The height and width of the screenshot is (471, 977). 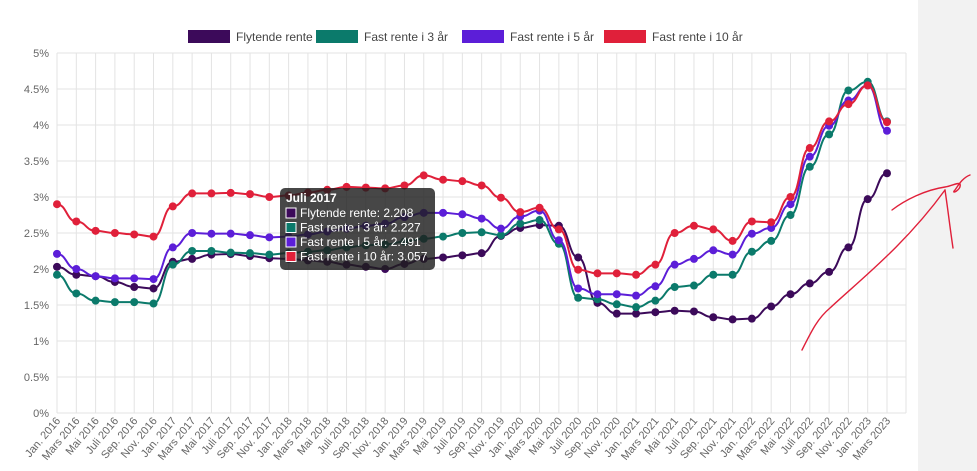 I want to click on y-tick-label: 4%, so click(x=41, y=126).